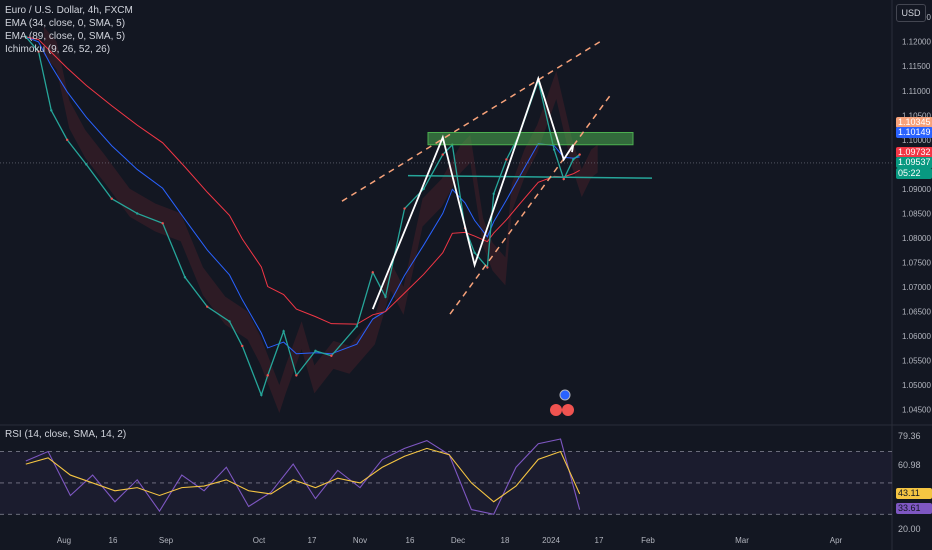 The height and width of the screenshot is (550, 932). Describe the element at coordinates (909, 529) in the screenshot. I see `rsi-tag: 20.00` at that location.